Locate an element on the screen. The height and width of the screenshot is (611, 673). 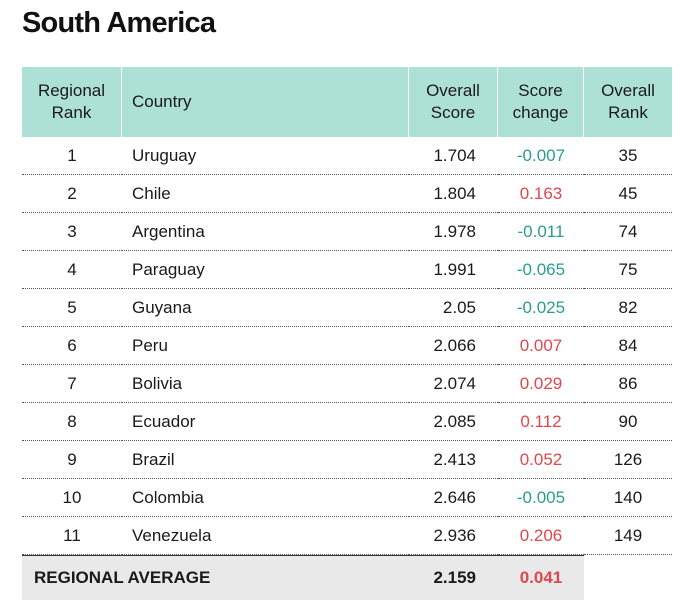
country-cell: Venezuela is located at coordinates (265, 536).